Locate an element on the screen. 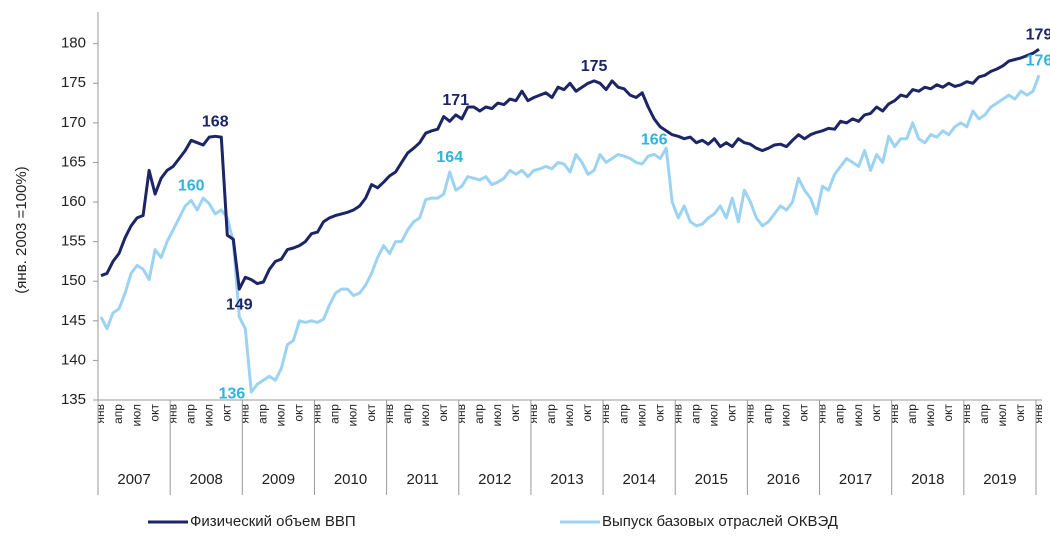 This screenshot has width=1050, height=538. year-label: 2015 is located at coordinates (711, 479).